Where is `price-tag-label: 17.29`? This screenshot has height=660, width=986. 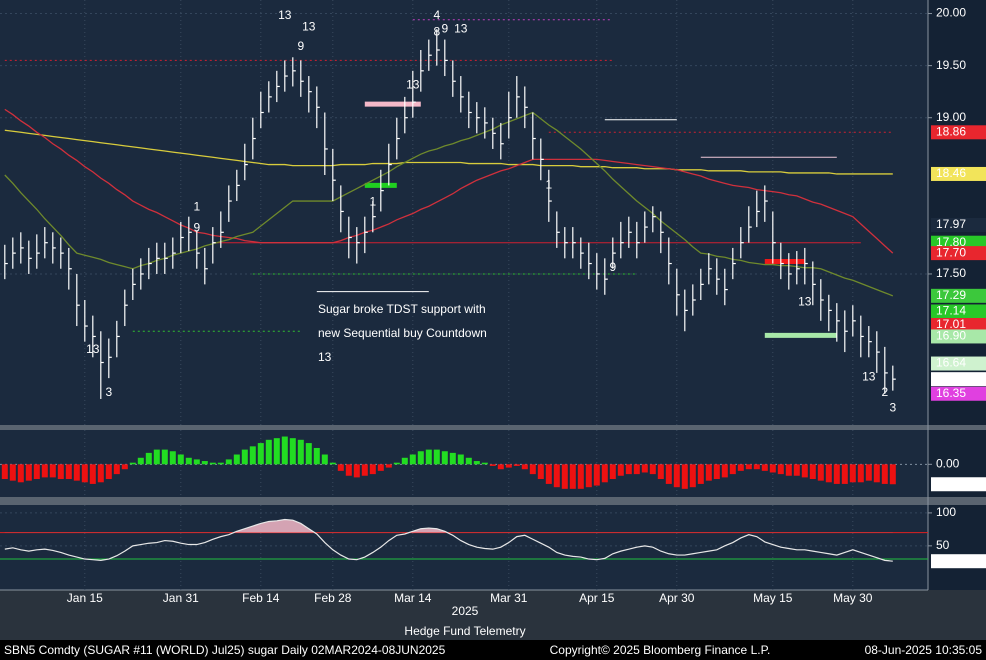
price-tag-label: 17.29 is located at coordinates (951, 295).